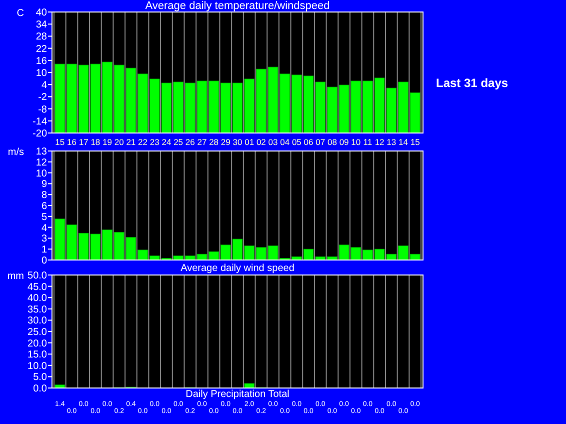  I want to click on y-tick-label: 0, so click(44, 261).